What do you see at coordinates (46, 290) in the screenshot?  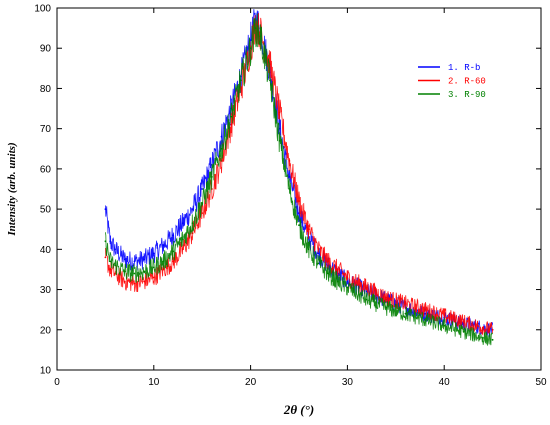 I see `y-tick-label: 30` at bounding box center [46, 290].